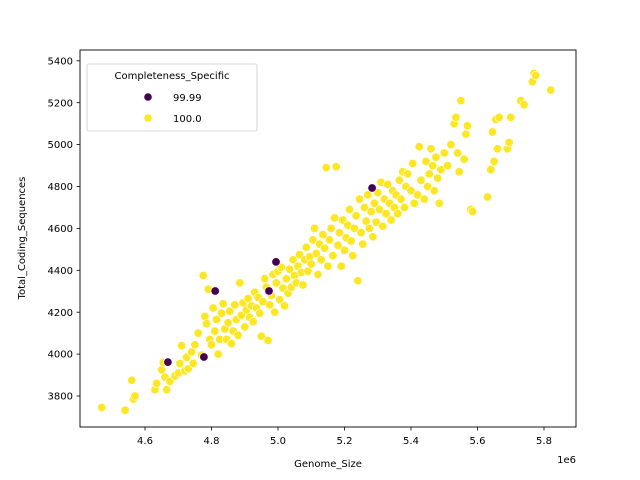 The image size is (640, 480). What do you see at coordinates (60, 145) in the screenshot?
I see `y-tick-label: 5000` at bounding box center [60, 145].